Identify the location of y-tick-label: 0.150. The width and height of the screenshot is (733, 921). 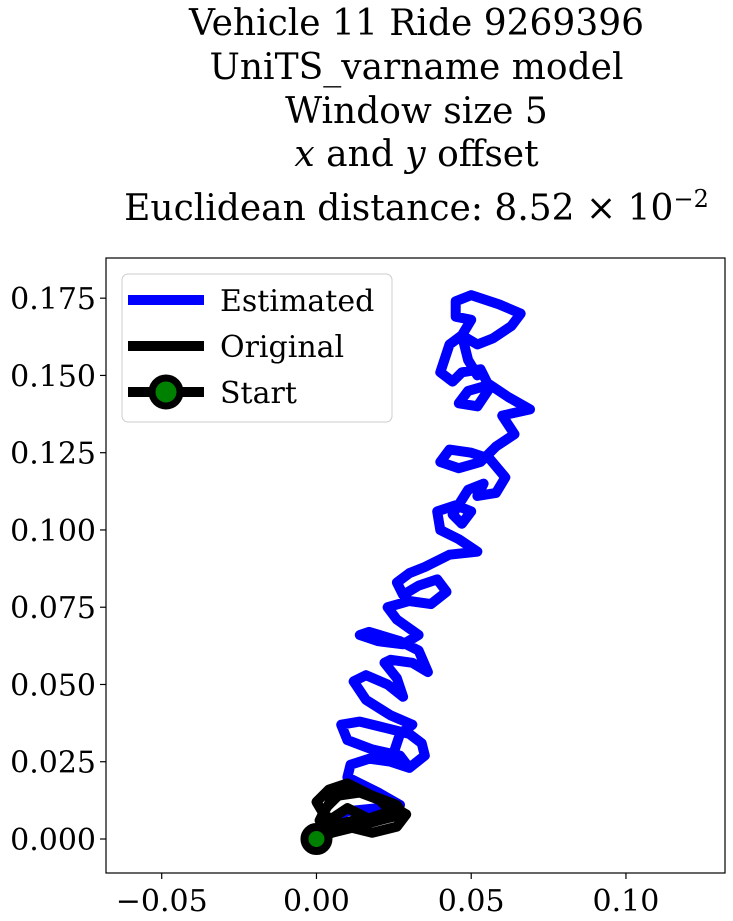
(53, 376).